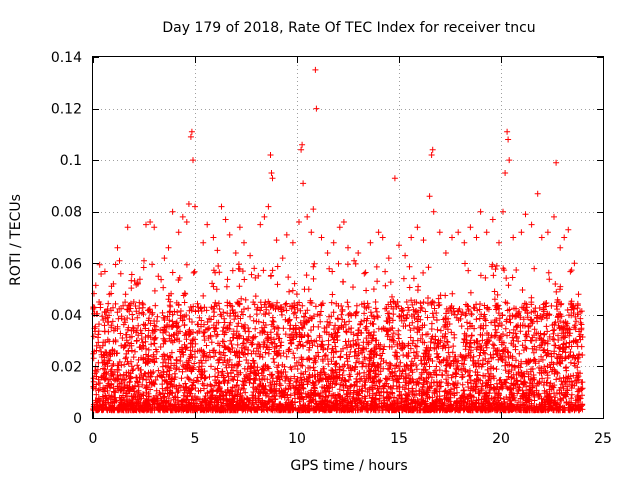  Describe the element at coordinates (297, 439) in the screenshot. I see `x-tick-label: 10` at that location.